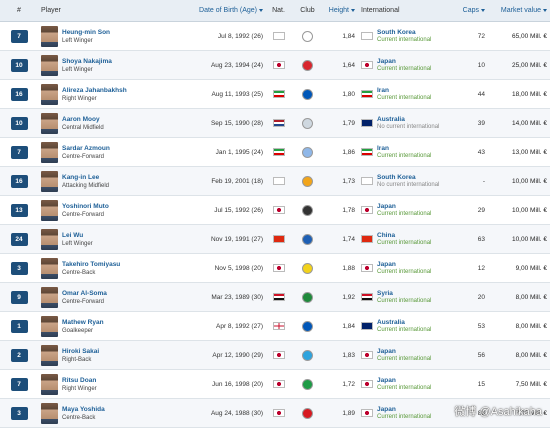 The width and height of the screenshot is (550, 428). What do you see at coordinates (341, 94) in the screenshot?
I see `height-cell: 1,80` at bounding box center [341, 94].